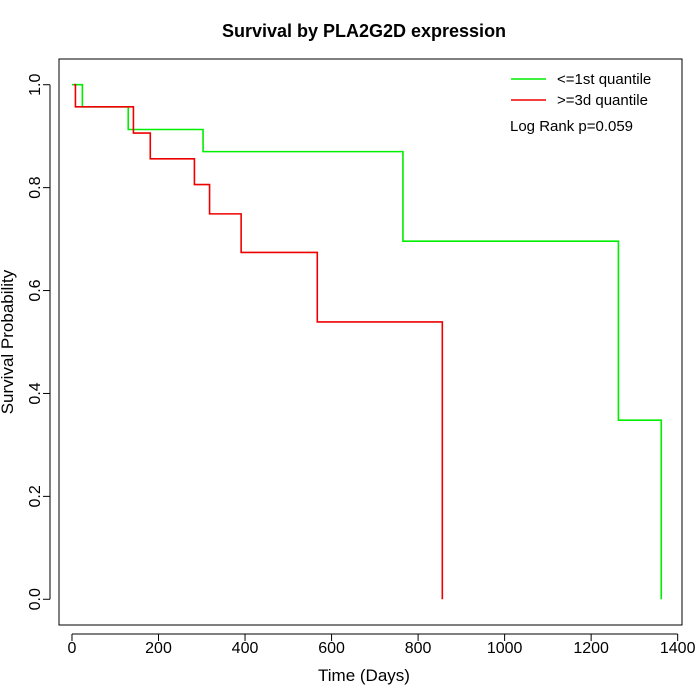 Image resolution: width=700 pixels, height=700 pixels. I want to click on x-tick-label: 1000, so click(505, 648).